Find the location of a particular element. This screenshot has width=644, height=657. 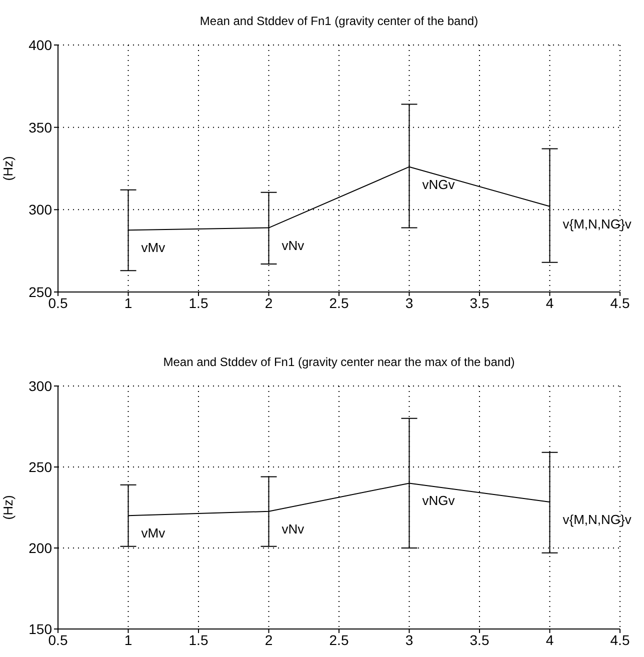

y-tick-label: 250 is located at coordinates (40, 466).